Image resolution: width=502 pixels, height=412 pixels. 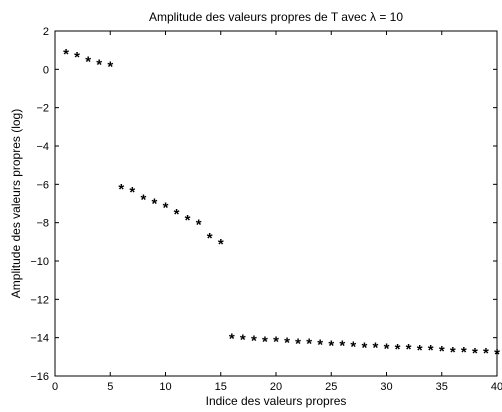 I want to click on y-tick-label: 2, so click(x=46, y=32).